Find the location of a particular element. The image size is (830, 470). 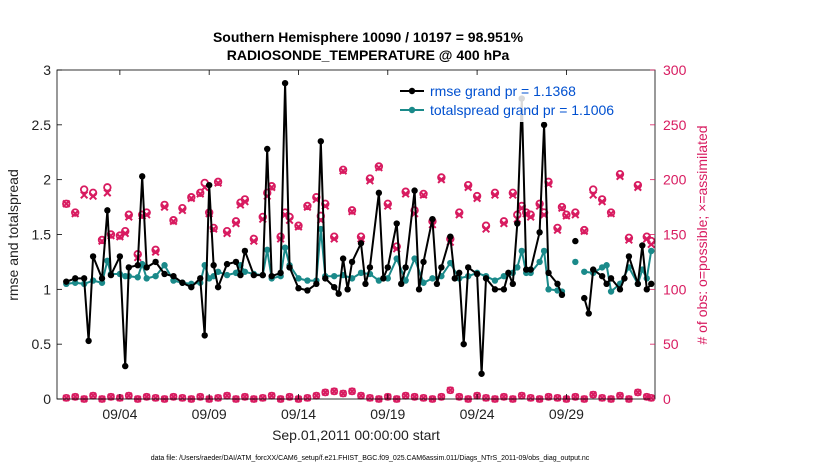

y-left-tick-label: 3 is located at coordinates (47, 70).